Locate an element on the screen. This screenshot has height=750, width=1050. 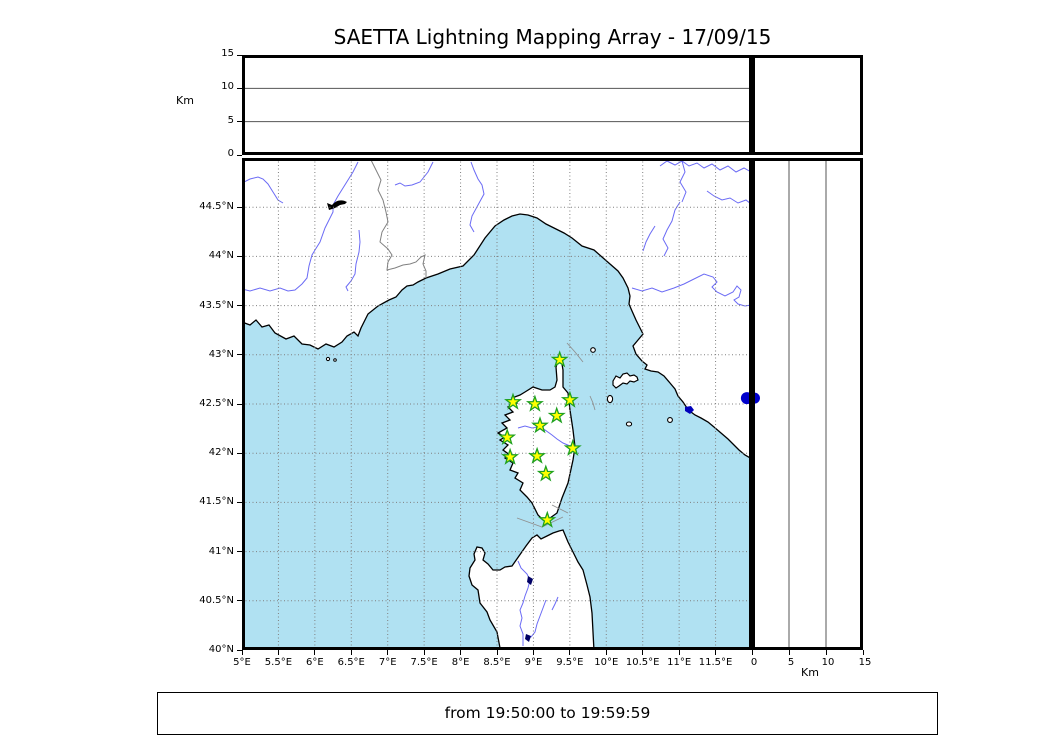
time-range-box: from 19:50:00 to 19:59:59 is located at coordinates (547, 713).